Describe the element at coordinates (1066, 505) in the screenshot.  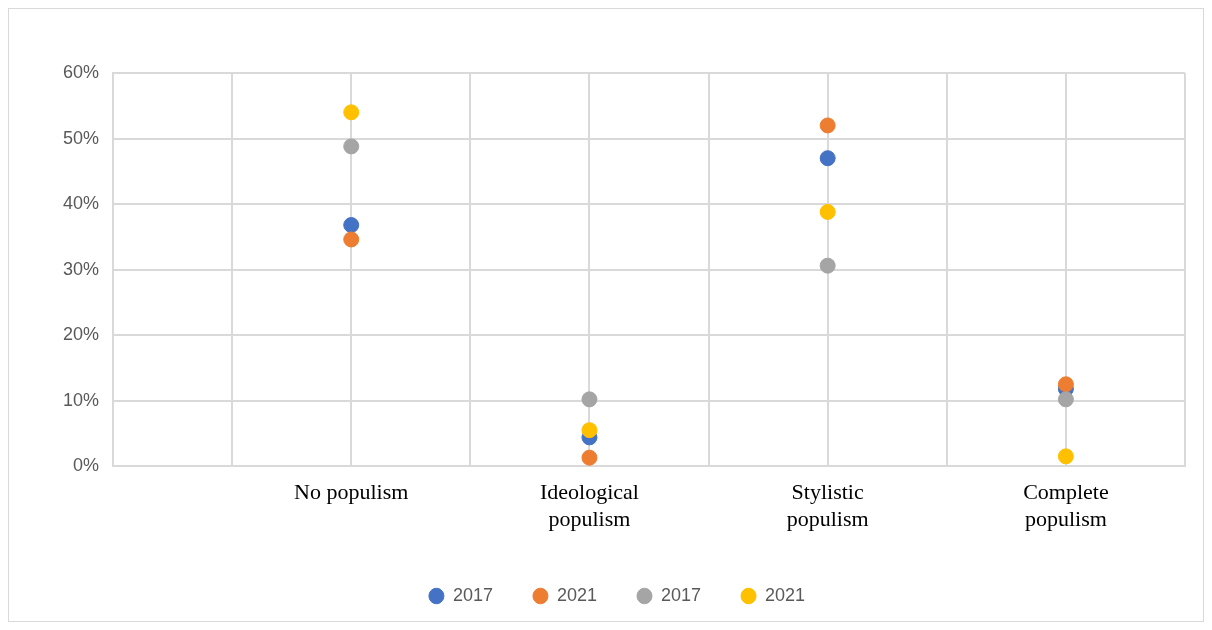
I see `x-tick-label: Complete populism` at that location.